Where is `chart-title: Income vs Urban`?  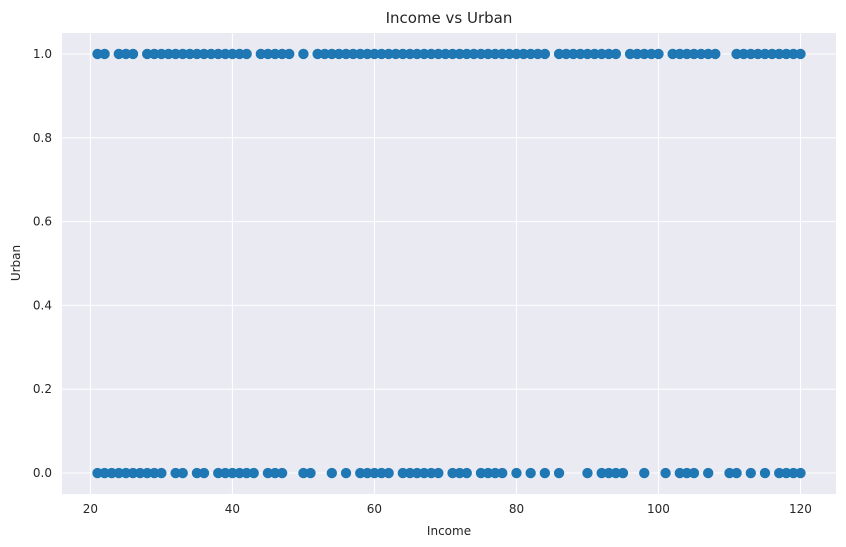 chart-title: Income vs Urban is located at coordinates (449, 18).